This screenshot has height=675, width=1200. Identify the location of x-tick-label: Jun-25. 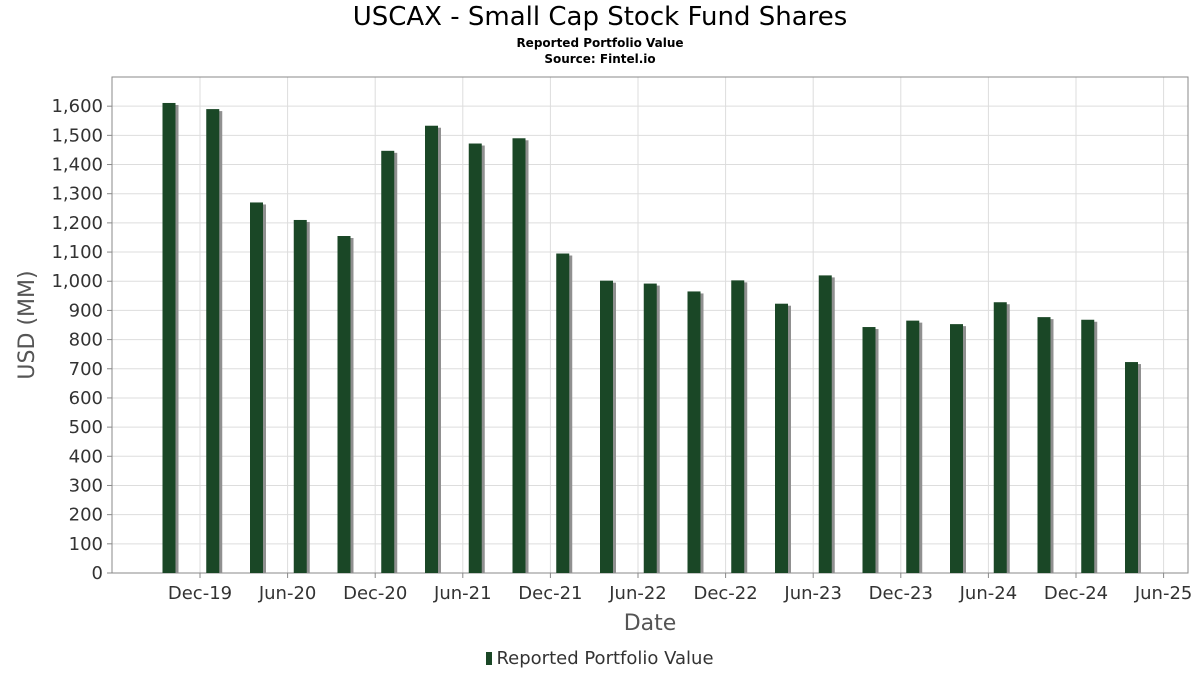
(1163, 593).